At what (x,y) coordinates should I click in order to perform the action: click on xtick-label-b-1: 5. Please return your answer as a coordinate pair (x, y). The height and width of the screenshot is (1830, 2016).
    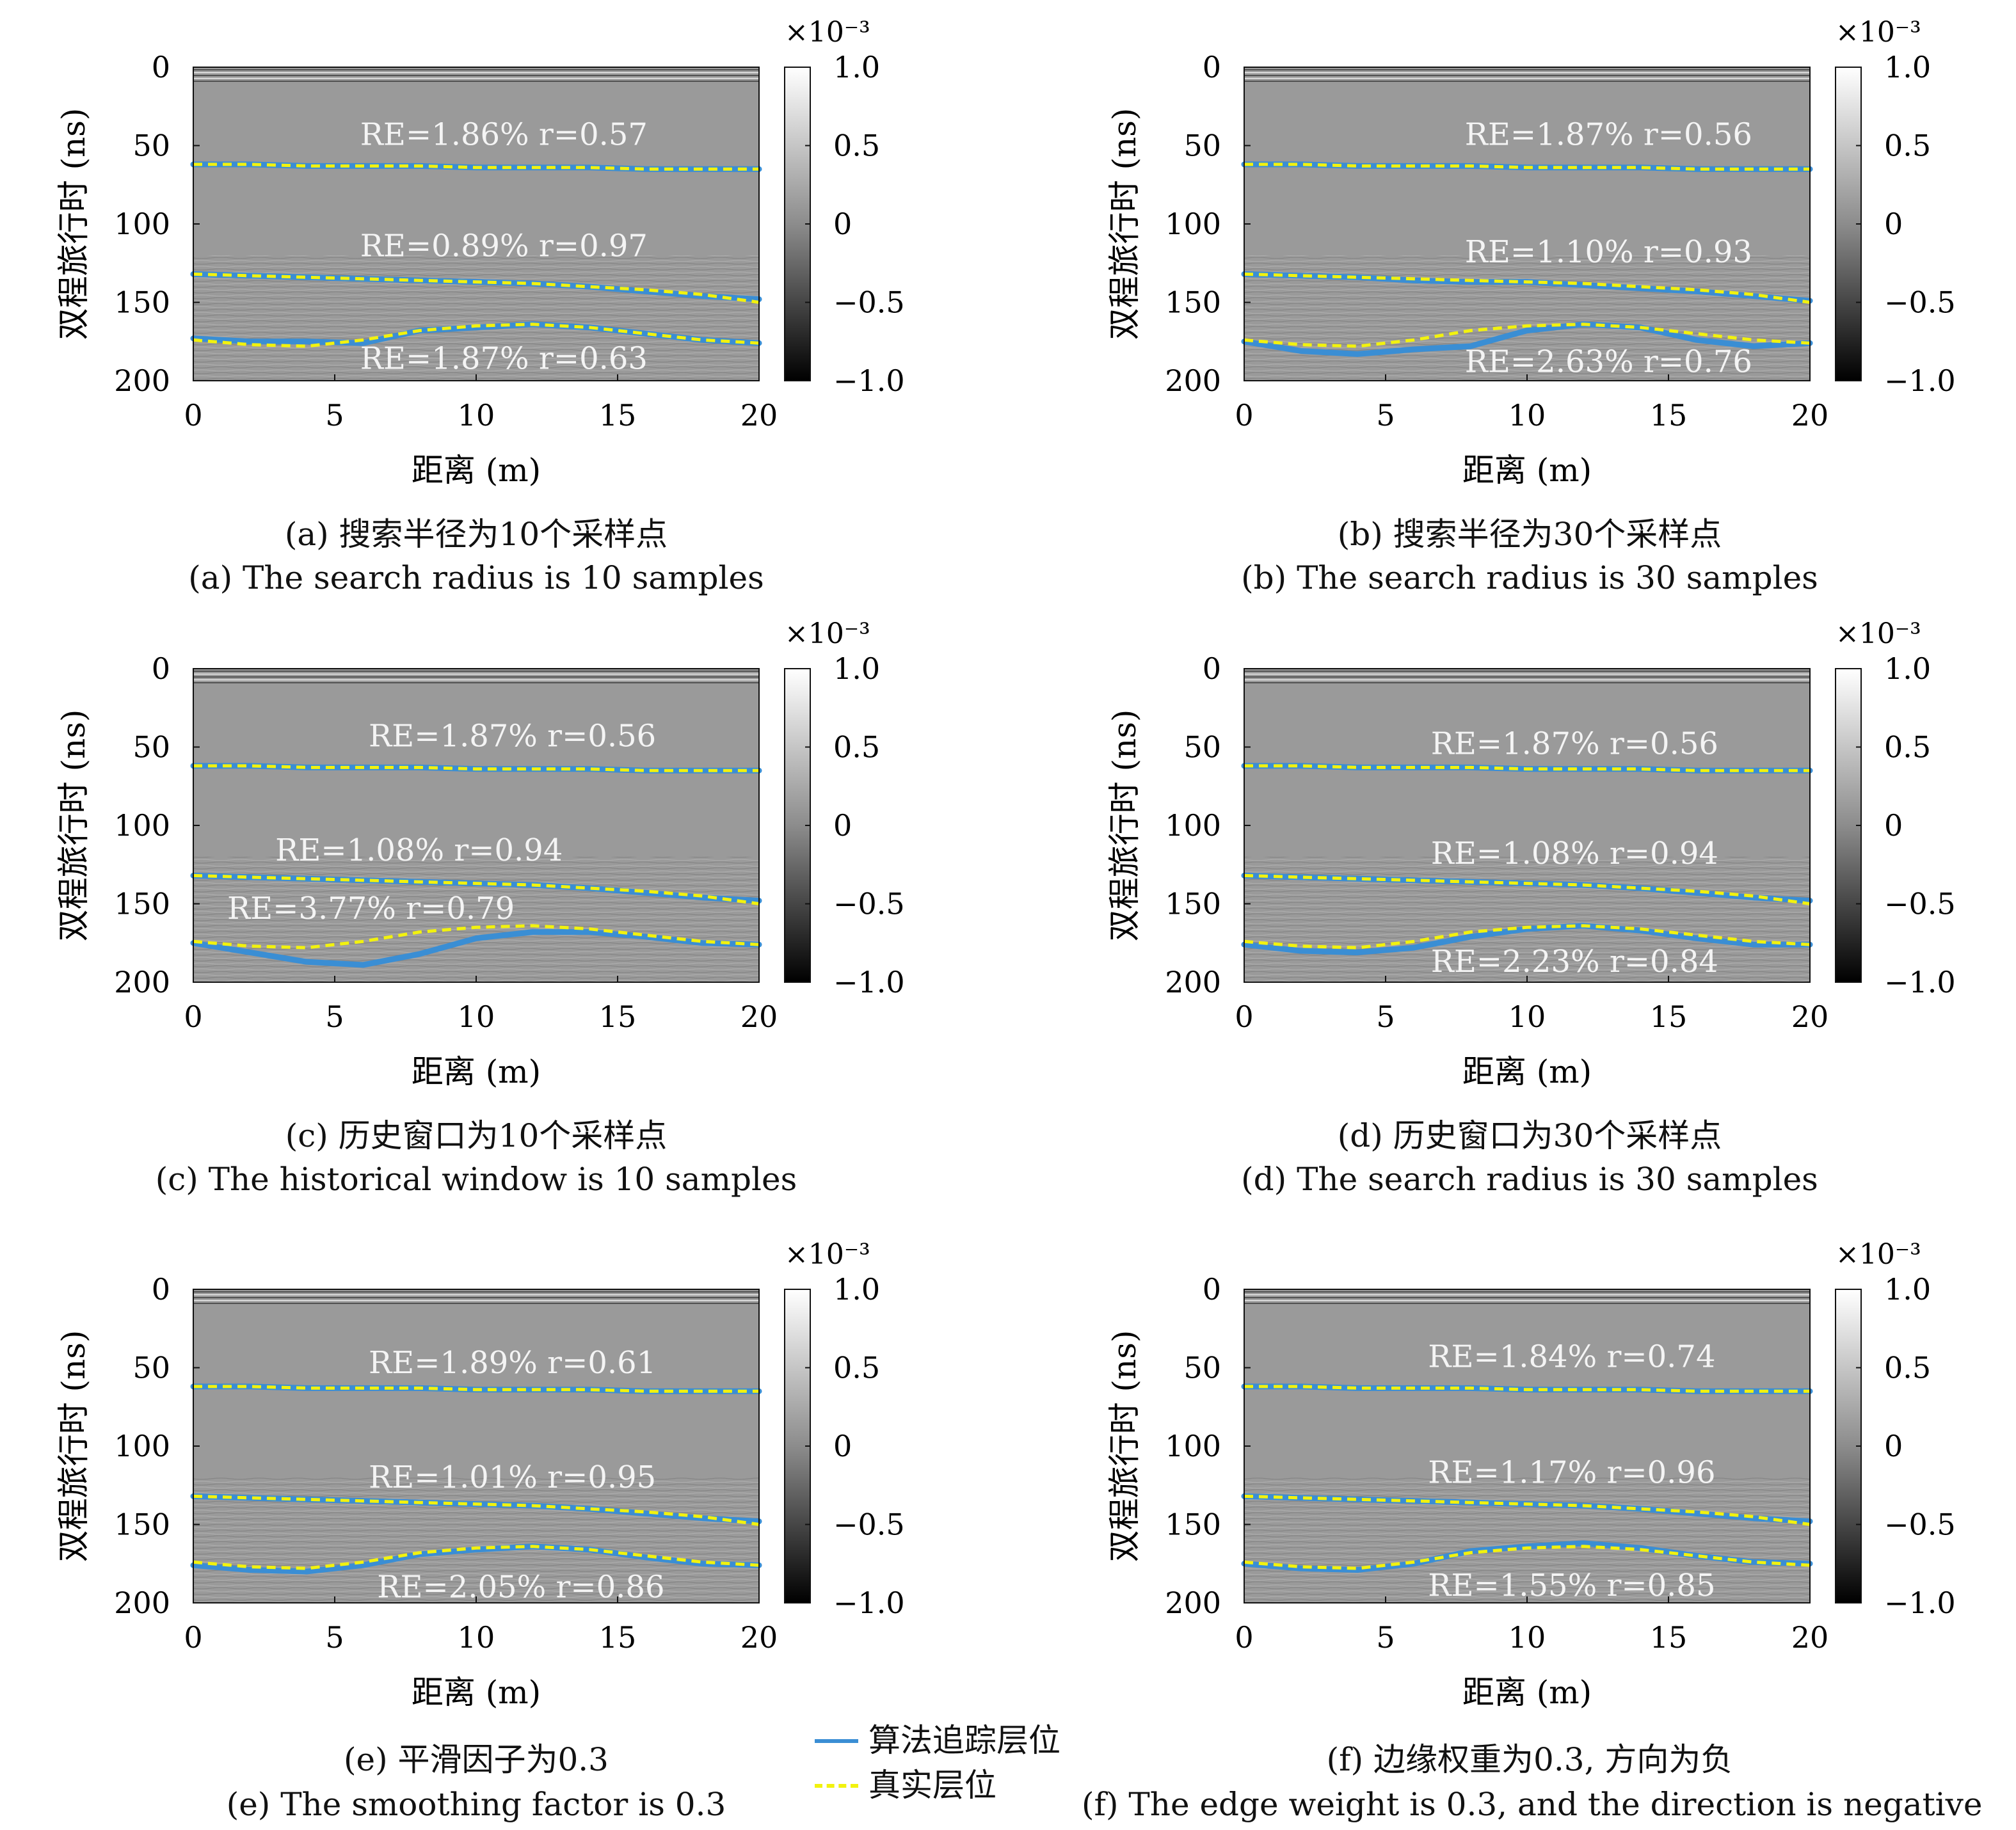
    Looking at the image, I should click on (1385, 415).